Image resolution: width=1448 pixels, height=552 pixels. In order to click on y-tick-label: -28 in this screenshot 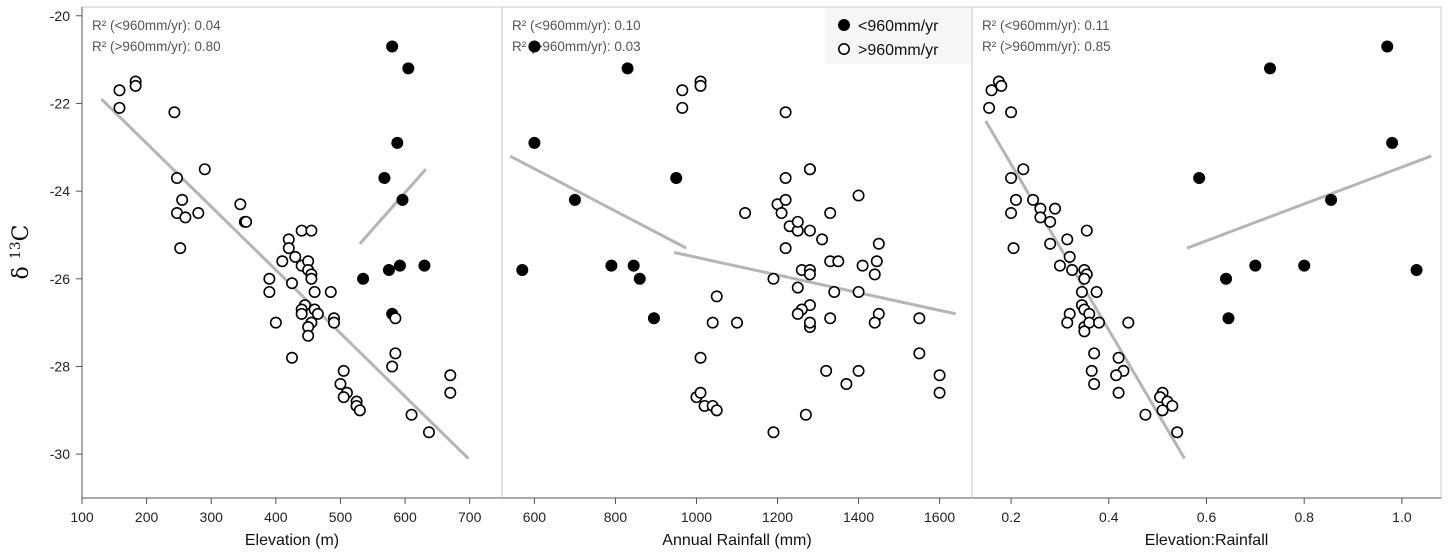, I will do `click(60, 366)`.